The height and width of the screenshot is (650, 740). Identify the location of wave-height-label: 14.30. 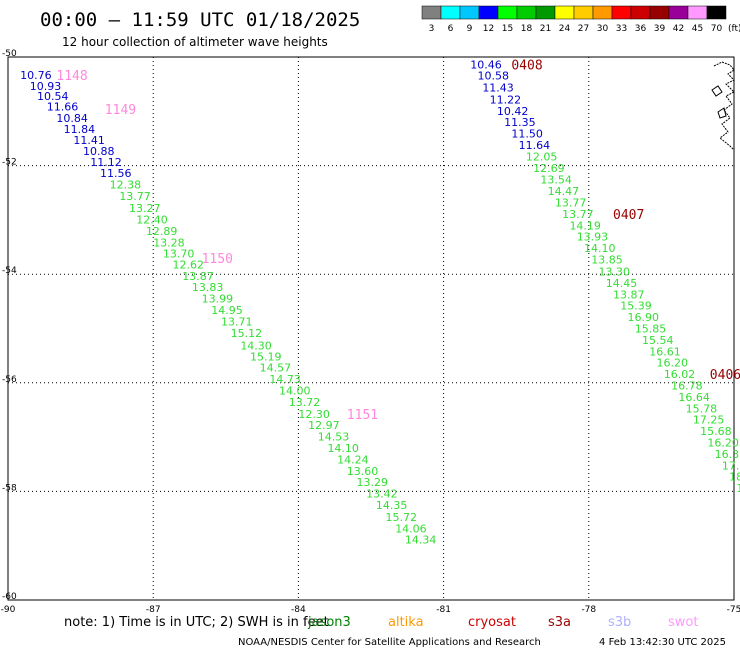
(256, 345).